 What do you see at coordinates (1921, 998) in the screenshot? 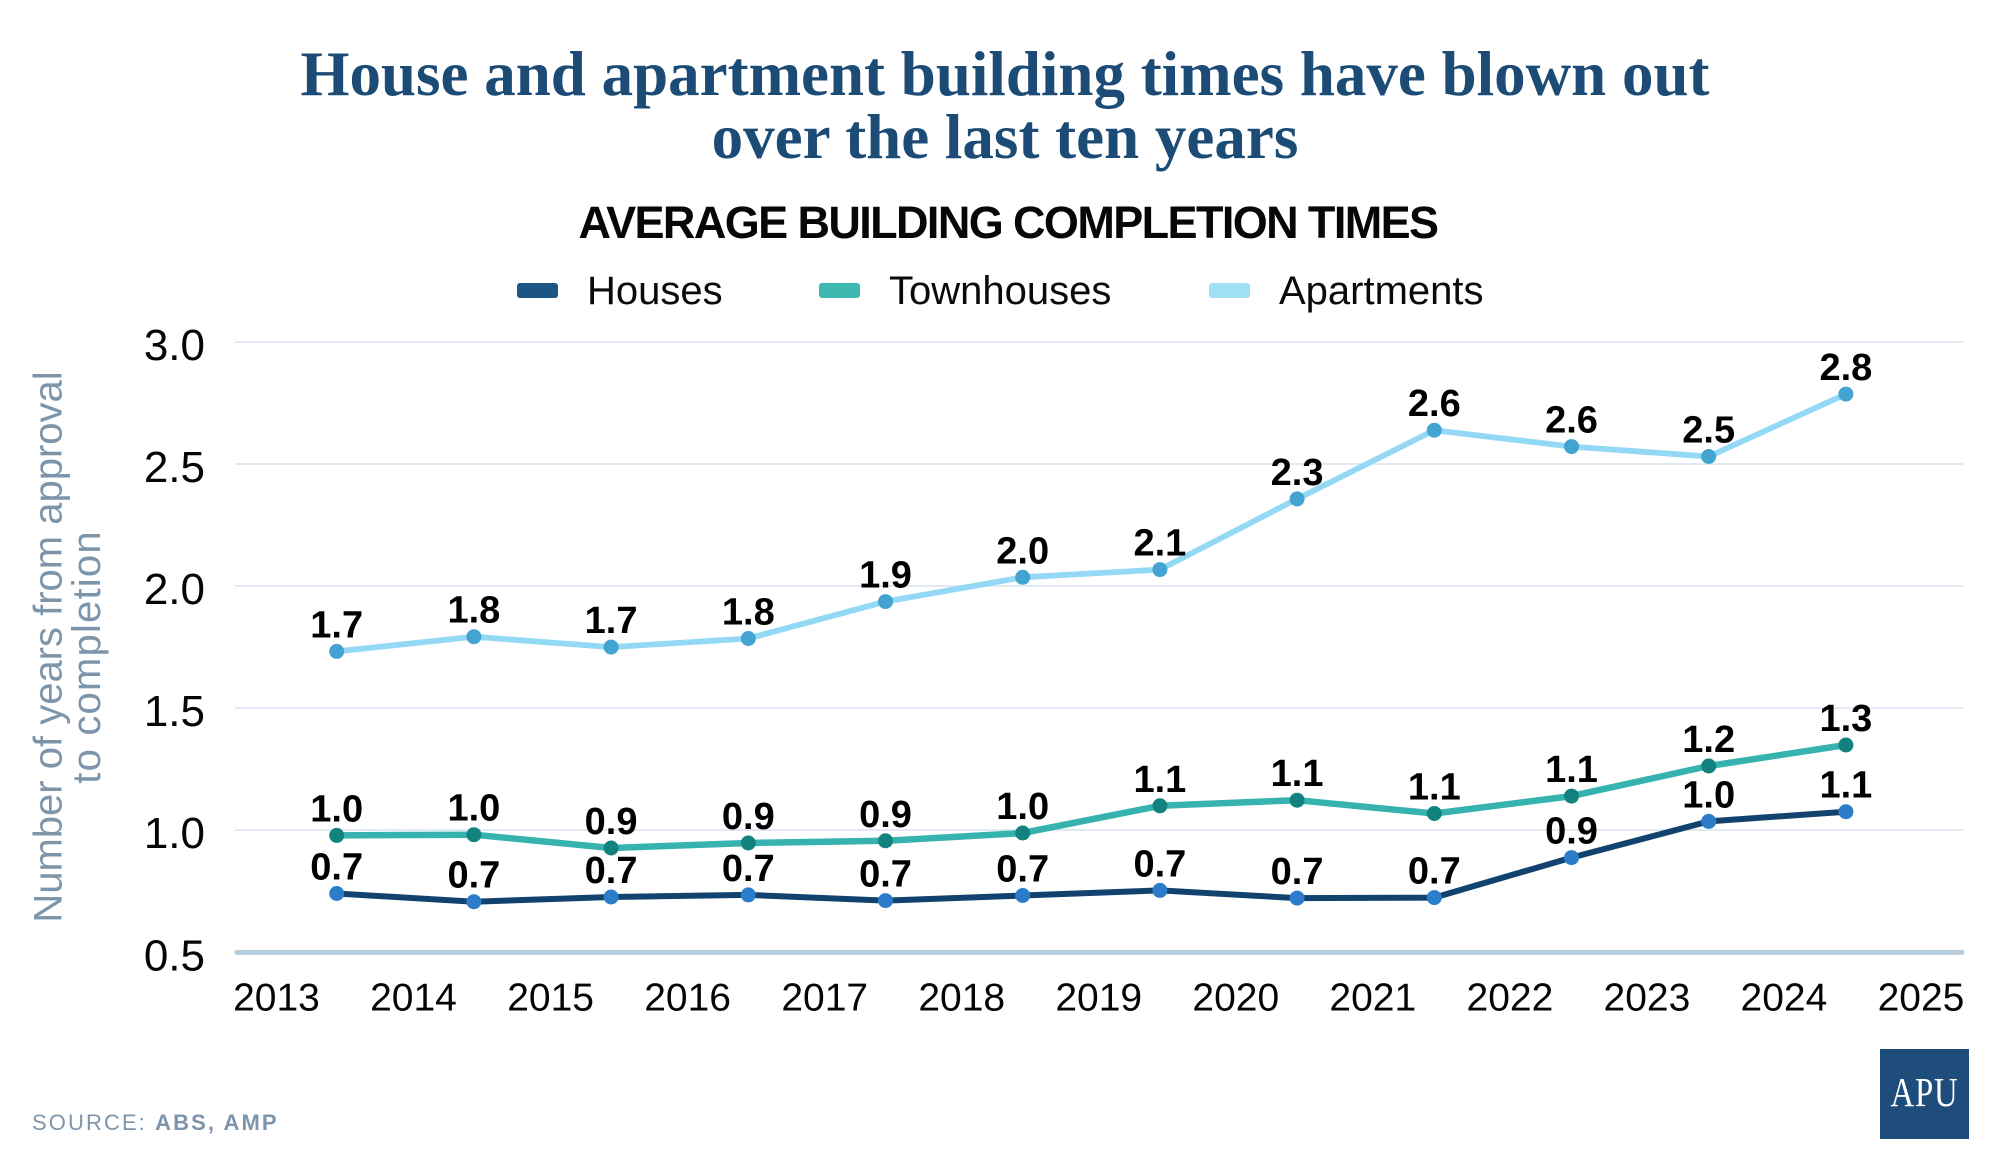
I see `svg-text: 2025` at bounding box center [1921, 998].